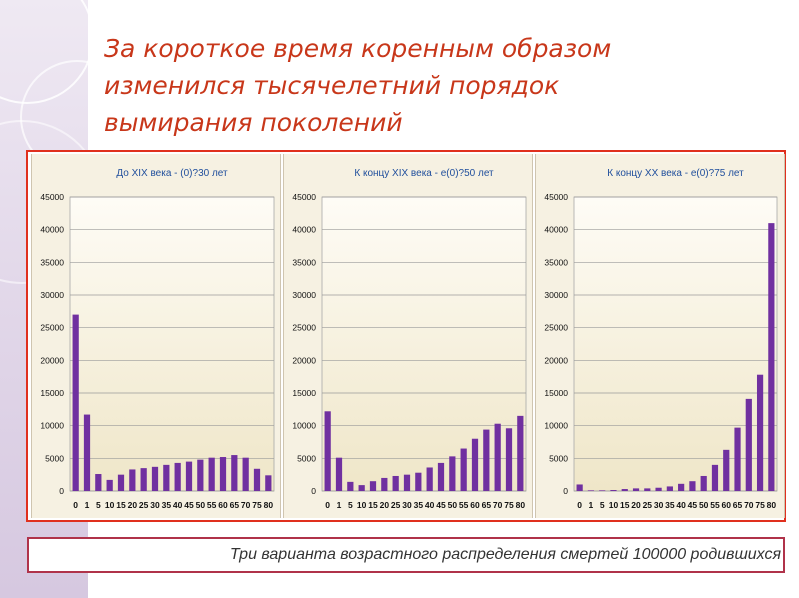 The image size is (799, 598). What do you see at coordinates (172, 173) in the screenshot?
I see `chart-title: До XIX века - (0)?30 лет` at bounding box center [172, 173].